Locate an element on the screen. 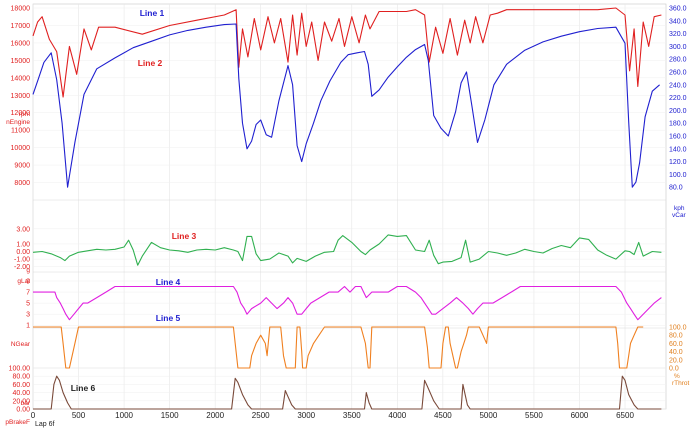  left-tick-label: 3.00 is located at coordinates (23, 229).